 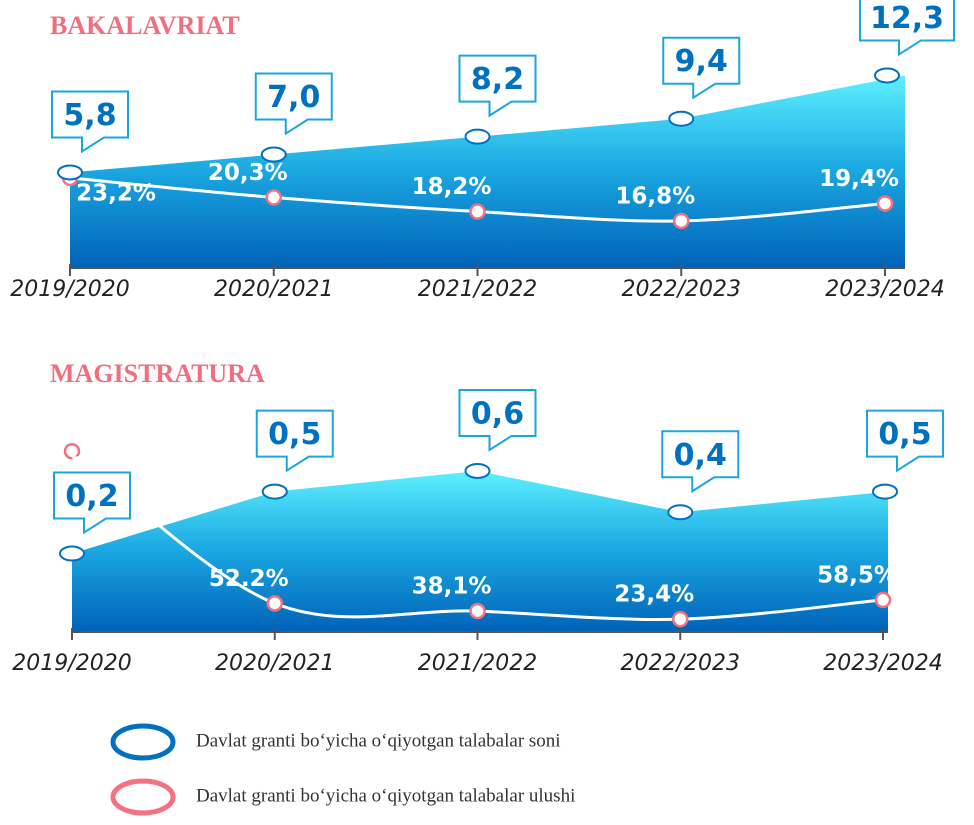 What do you see at coordinates (145, 25) in the screenshot?
I see `chart-title: BAKALAVRIAT` at bounding box center [145, 25].